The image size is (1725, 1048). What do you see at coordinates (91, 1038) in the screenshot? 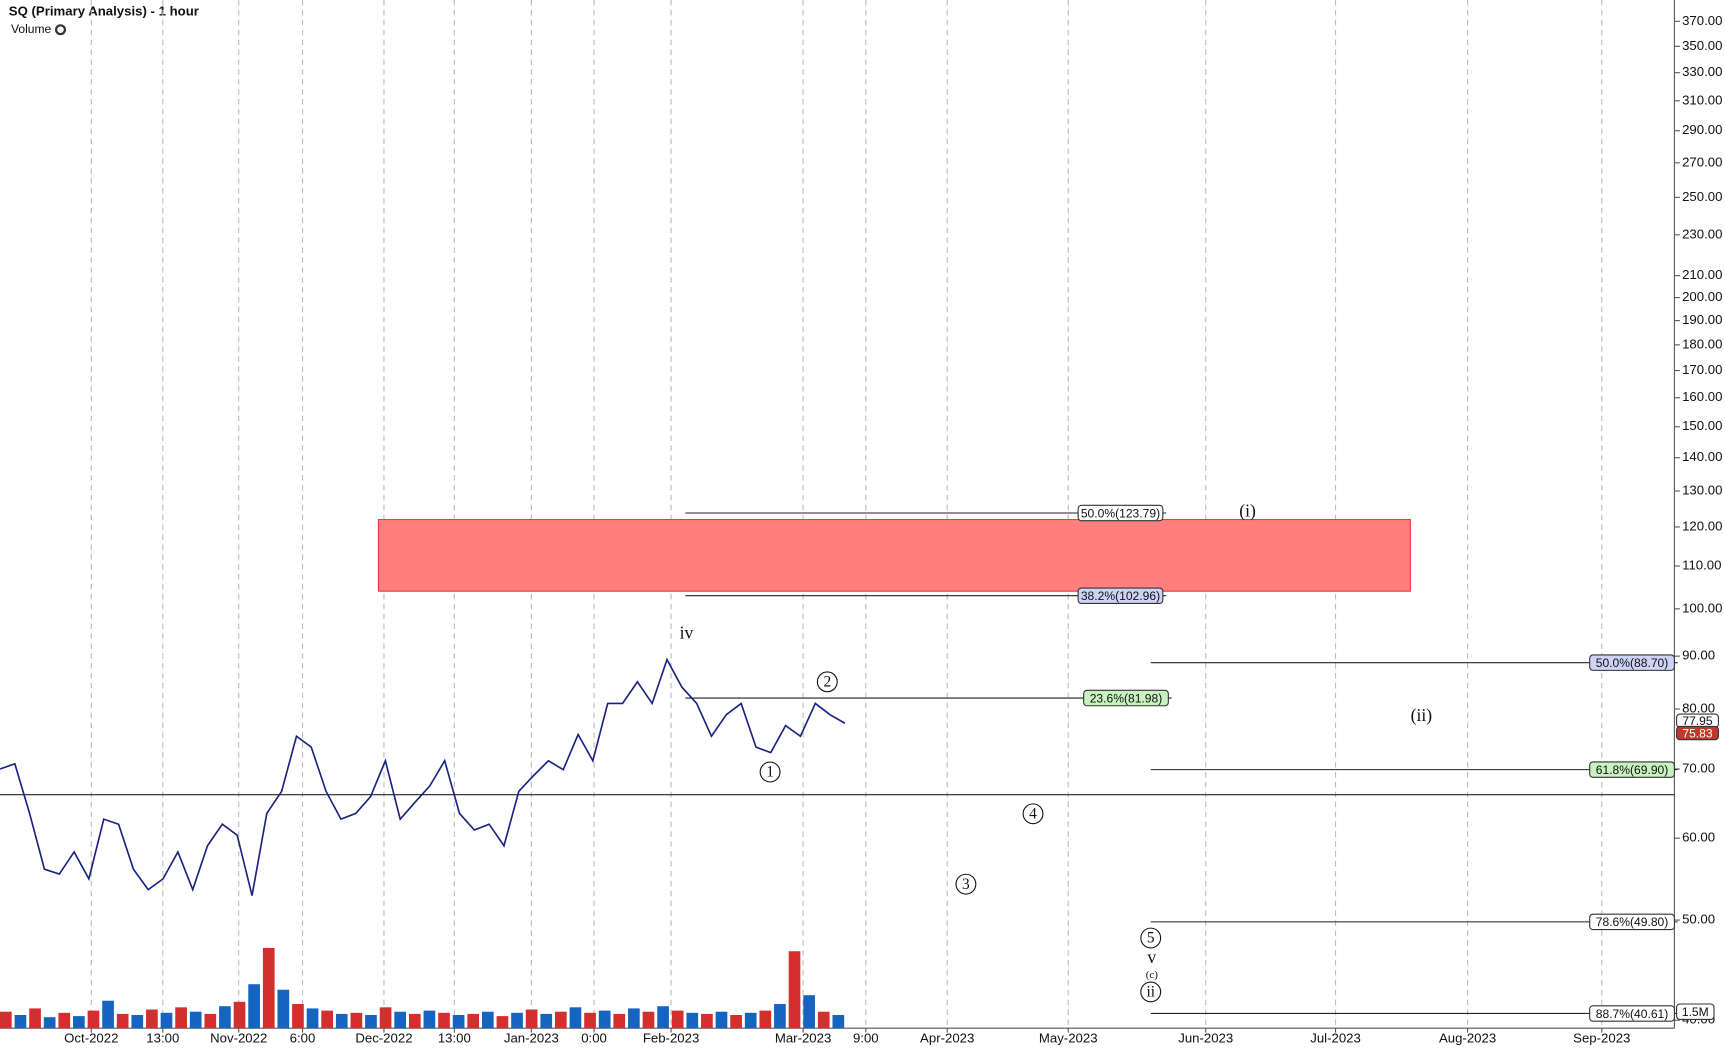
I see `x-tick-label: Oct-2022` at bounding box center [91, 1038].